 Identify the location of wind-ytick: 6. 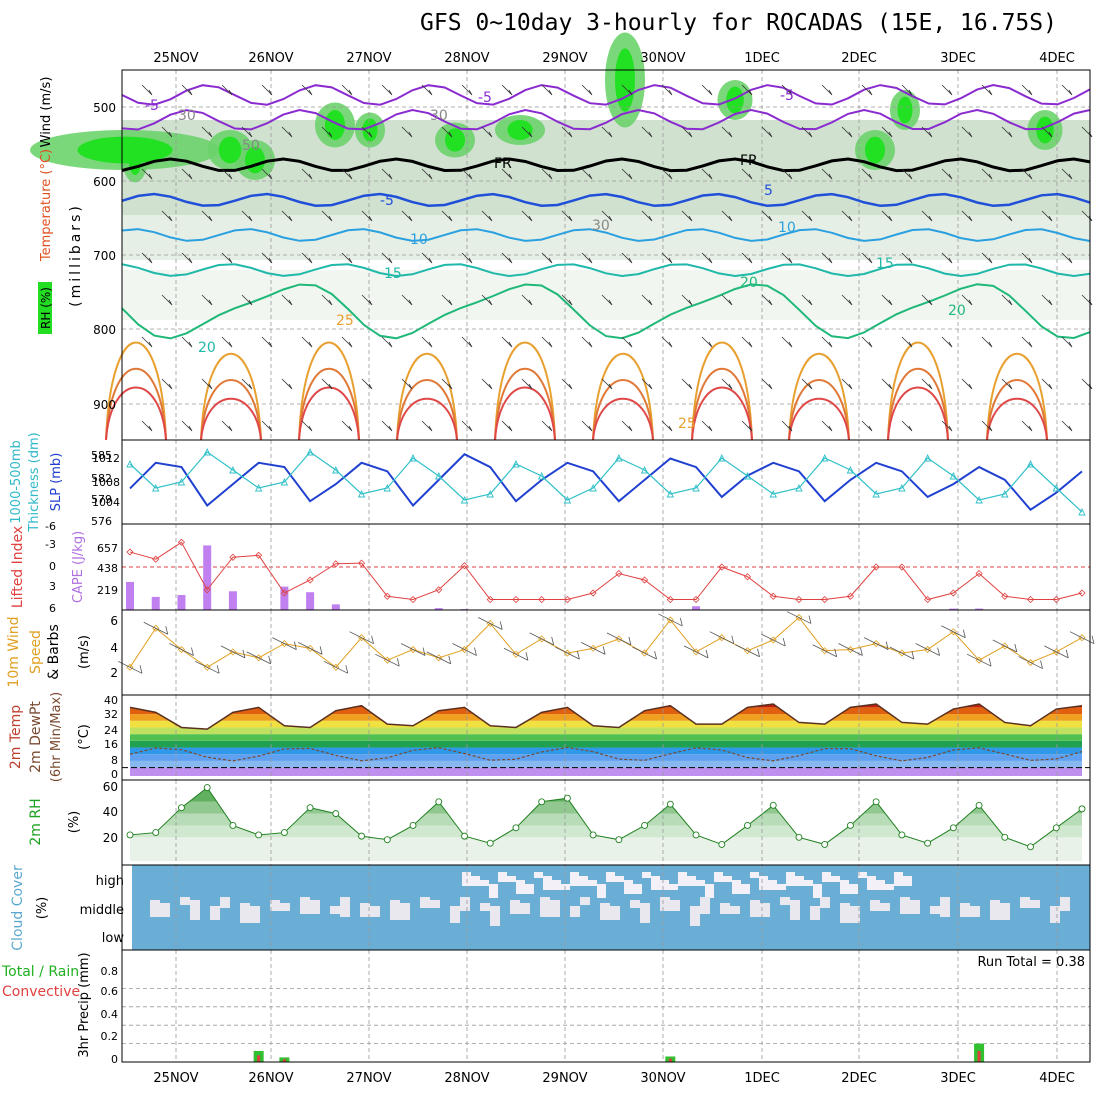
(114, 621).